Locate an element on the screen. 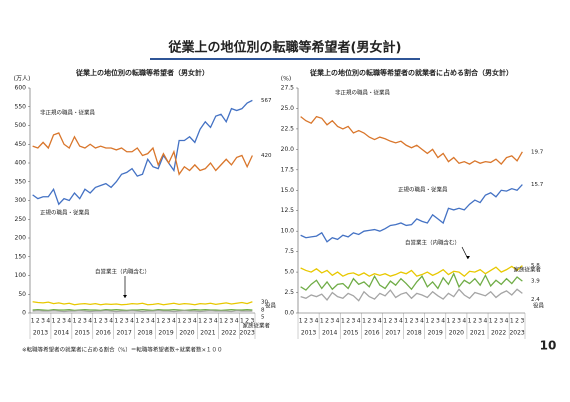 This screenshot has height=402, width=570. y-tick-label: 12.5 is located at coordinates (288, 210).